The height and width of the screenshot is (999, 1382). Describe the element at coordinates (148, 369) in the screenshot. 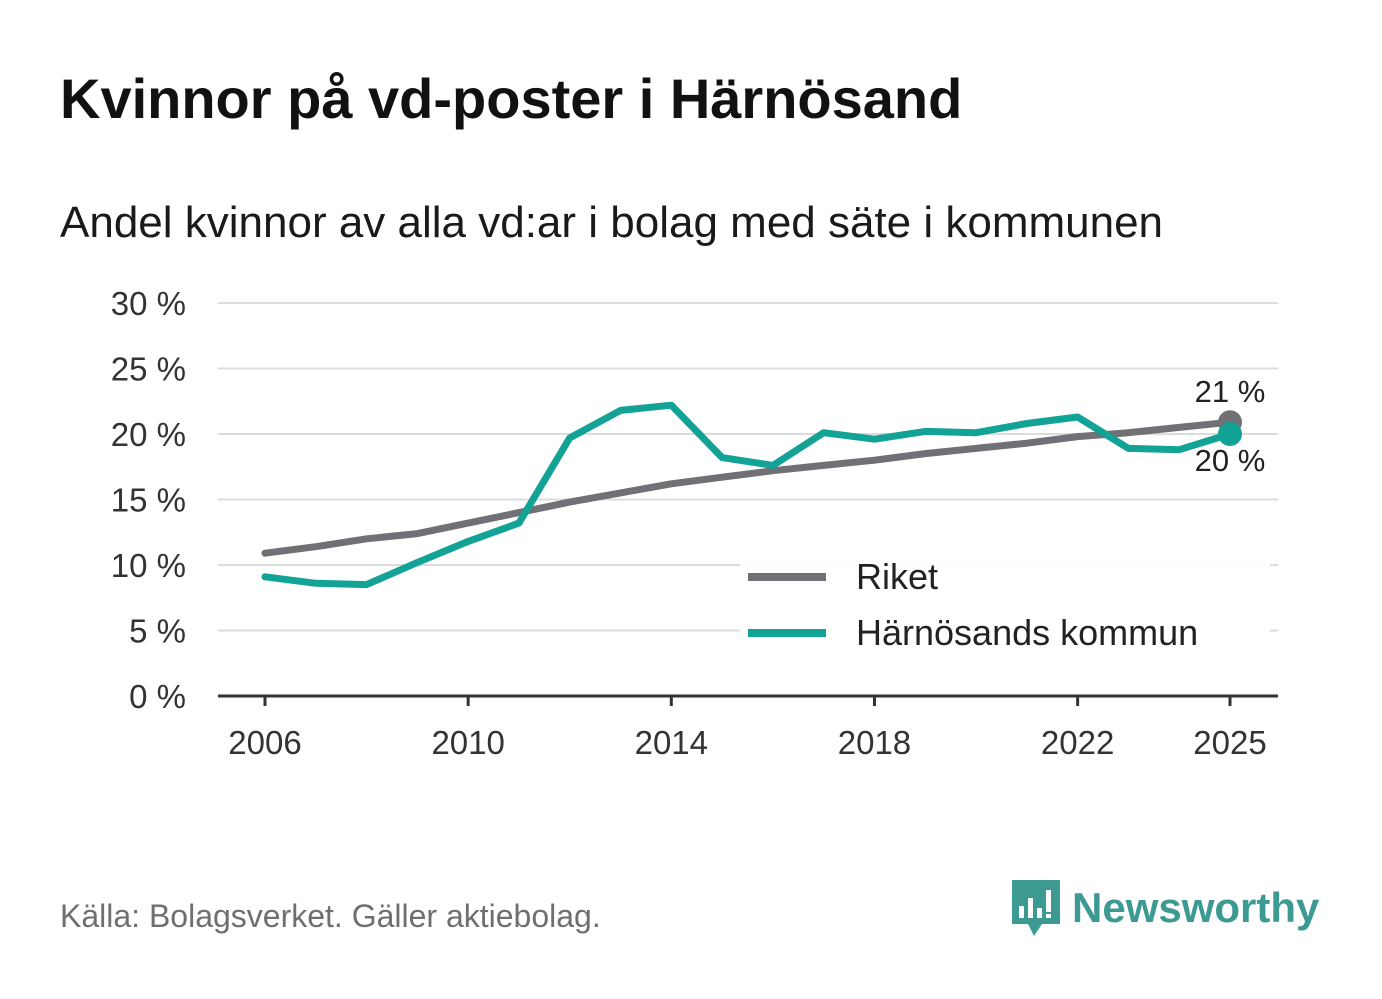

I see `y-tick-label: 25 %` at that location.